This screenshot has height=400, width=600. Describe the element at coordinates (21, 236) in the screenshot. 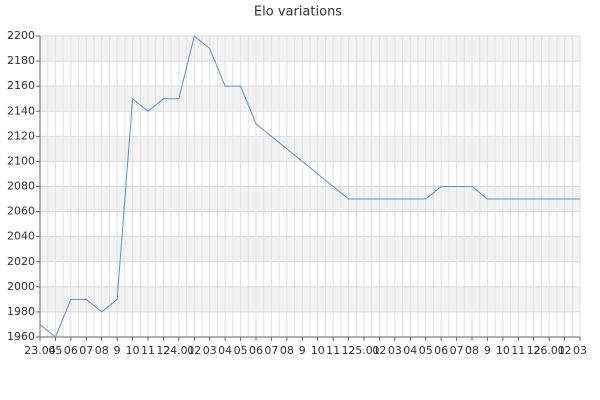

I see `y-tick-label: 2040` at that location.